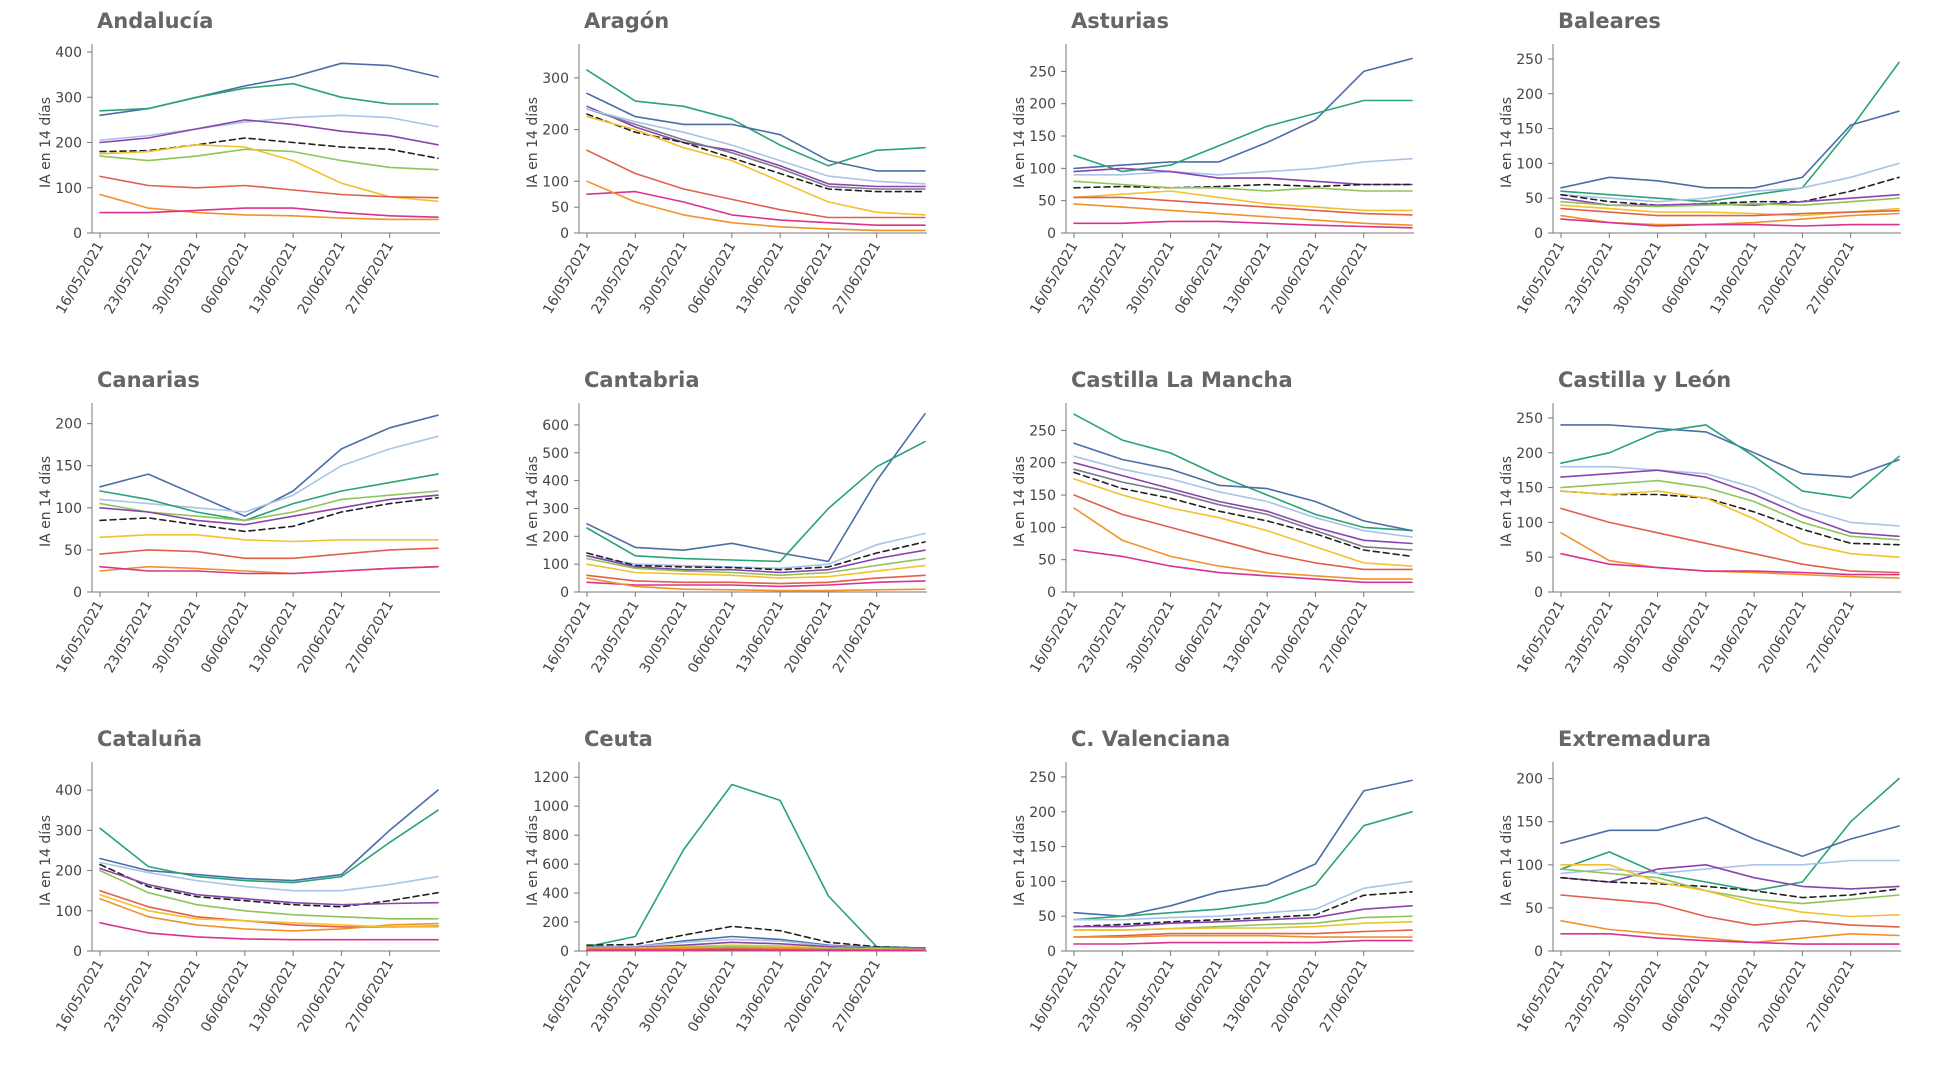  What do you see at coordinates (149, 739) in the screenshot?
I see `chart-title: Cataluña` at bounding box center [149, 739].